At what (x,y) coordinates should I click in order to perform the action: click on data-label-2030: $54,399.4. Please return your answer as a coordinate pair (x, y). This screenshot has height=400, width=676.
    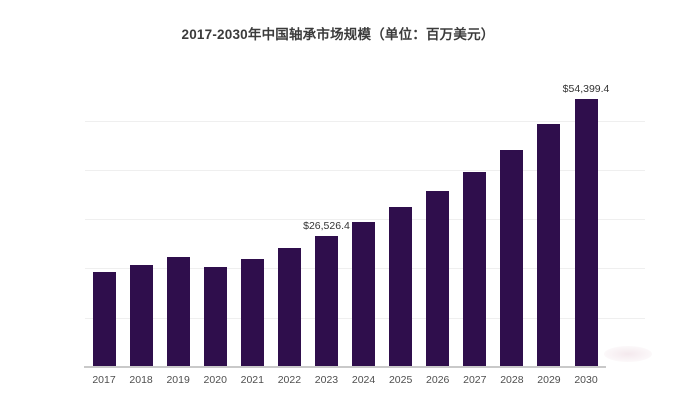
    Looking at the image, I should click on (586, 89).